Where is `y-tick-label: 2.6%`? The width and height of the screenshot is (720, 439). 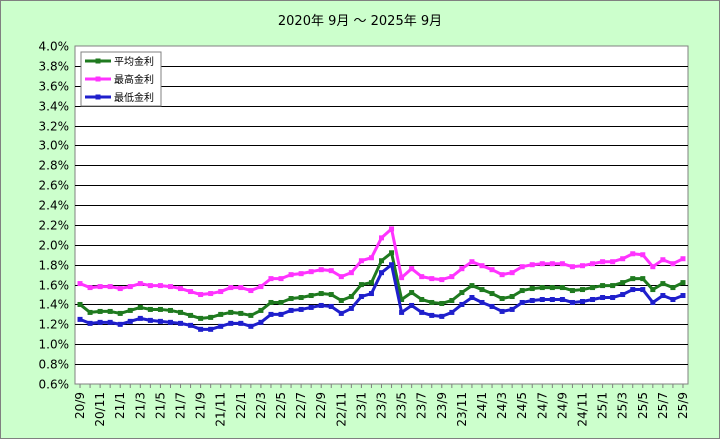
y-tick-label: 2.6% is located at coordinates (54, 186).